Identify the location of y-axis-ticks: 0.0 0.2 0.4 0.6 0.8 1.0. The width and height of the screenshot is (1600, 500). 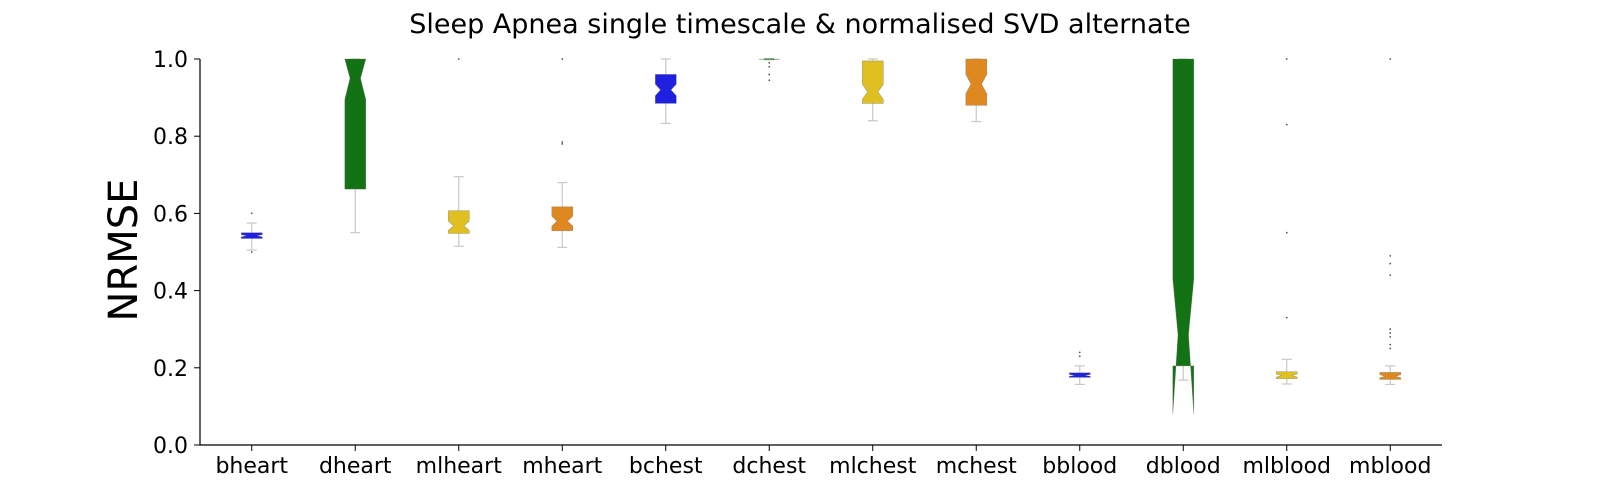
(176, 253).